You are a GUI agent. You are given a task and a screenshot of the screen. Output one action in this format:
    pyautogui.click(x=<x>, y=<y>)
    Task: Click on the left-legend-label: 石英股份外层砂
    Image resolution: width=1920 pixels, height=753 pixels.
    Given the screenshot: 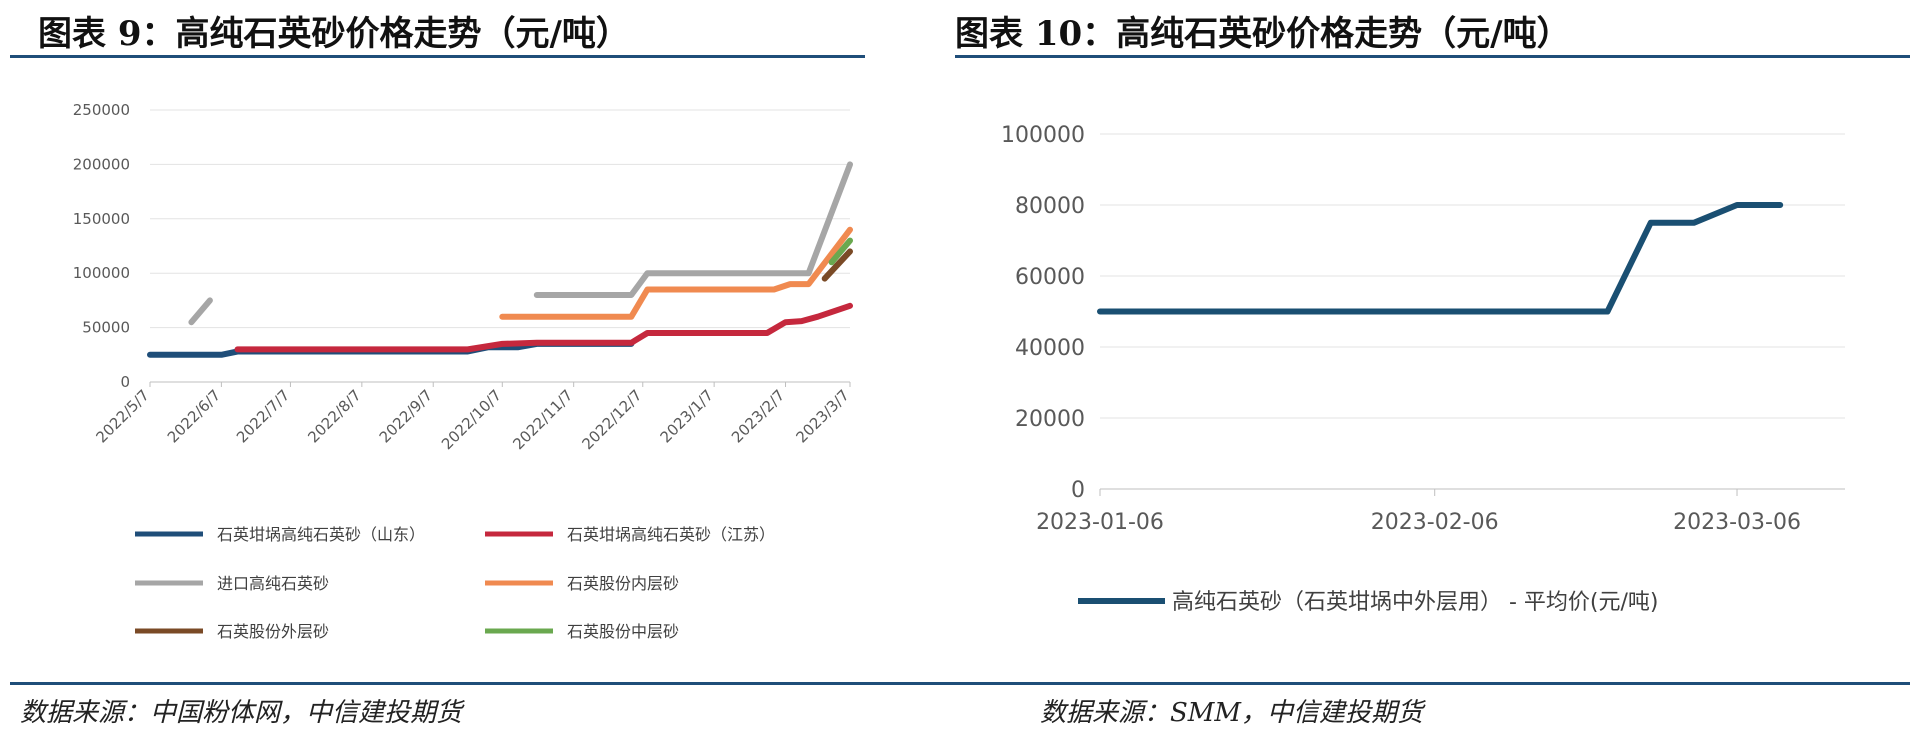 What is the action you would take?
    pyautogui.click(x=273, y=631)
    